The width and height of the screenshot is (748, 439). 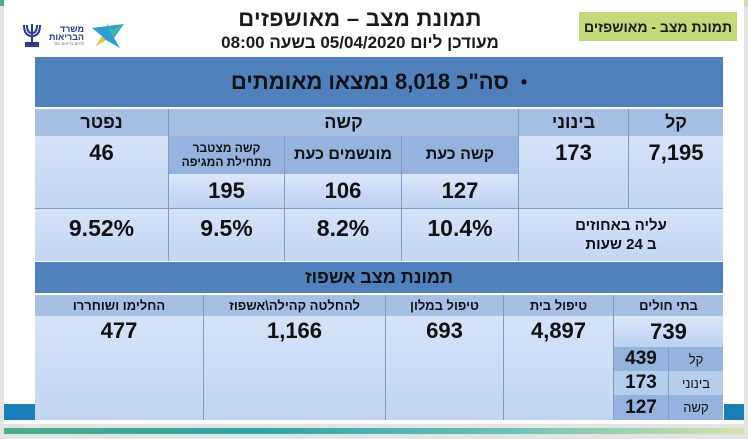 What do you see at coordinates (101, 152) in the screenshot?
I see `deceased-value: 46` at bounding box center [101, 152].